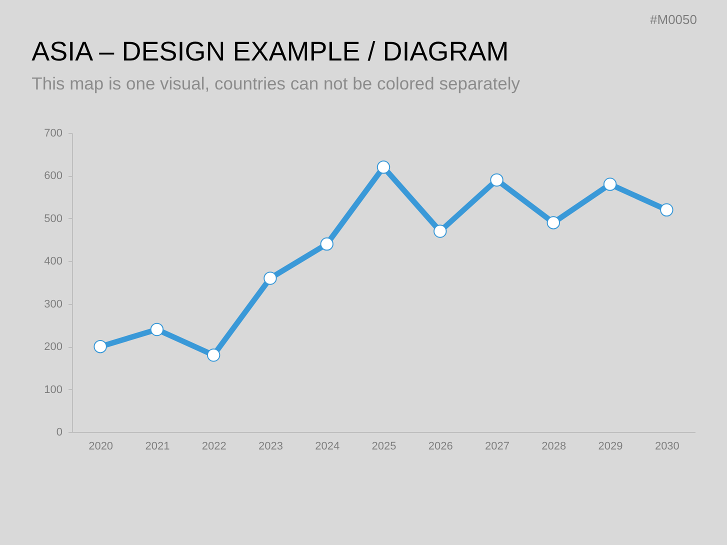  Describe the element at coordinates (53, 218) in the screenshot. I see `y-tick-label: 500` at that location.